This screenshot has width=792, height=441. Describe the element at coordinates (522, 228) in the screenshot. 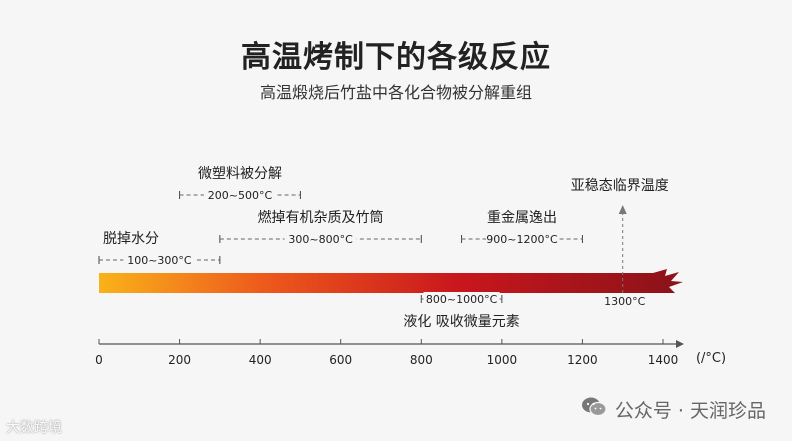

I see `stage-range: 900~1200°C 重金属逸出` at that location.